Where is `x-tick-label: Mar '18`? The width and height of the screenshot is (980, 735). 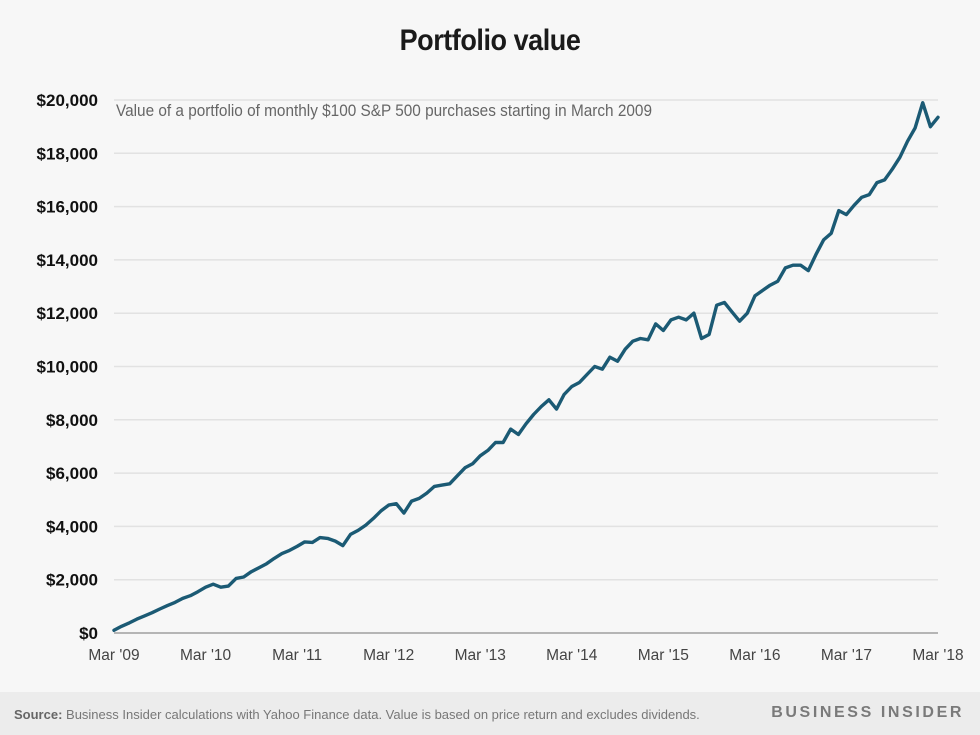 x-tick-label: Mar '18 is located at coordinates (937, 655).